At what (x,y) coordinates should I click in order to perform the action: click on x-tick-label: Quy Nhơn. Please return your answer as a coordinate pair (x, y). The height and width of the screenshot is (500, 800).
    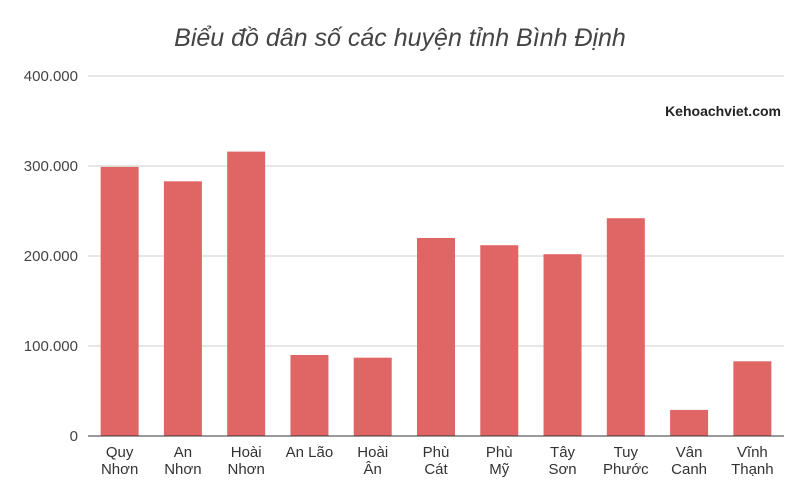
    Looking at the image, I should click on (119, 461).